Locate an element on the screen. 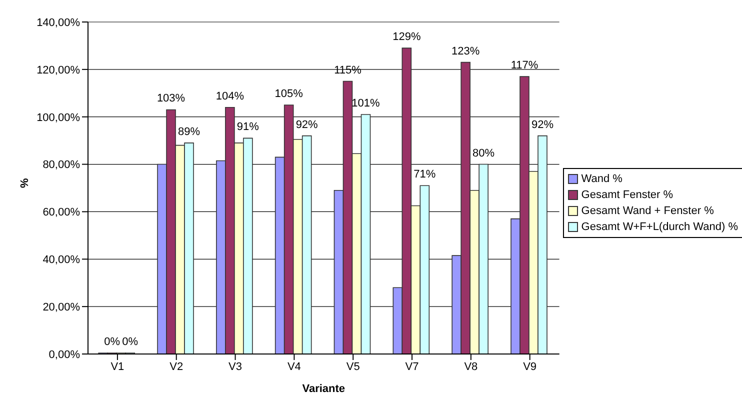 This screenshot has height=403, width=742. data-label: 103% is located at coordinates (171, 98).